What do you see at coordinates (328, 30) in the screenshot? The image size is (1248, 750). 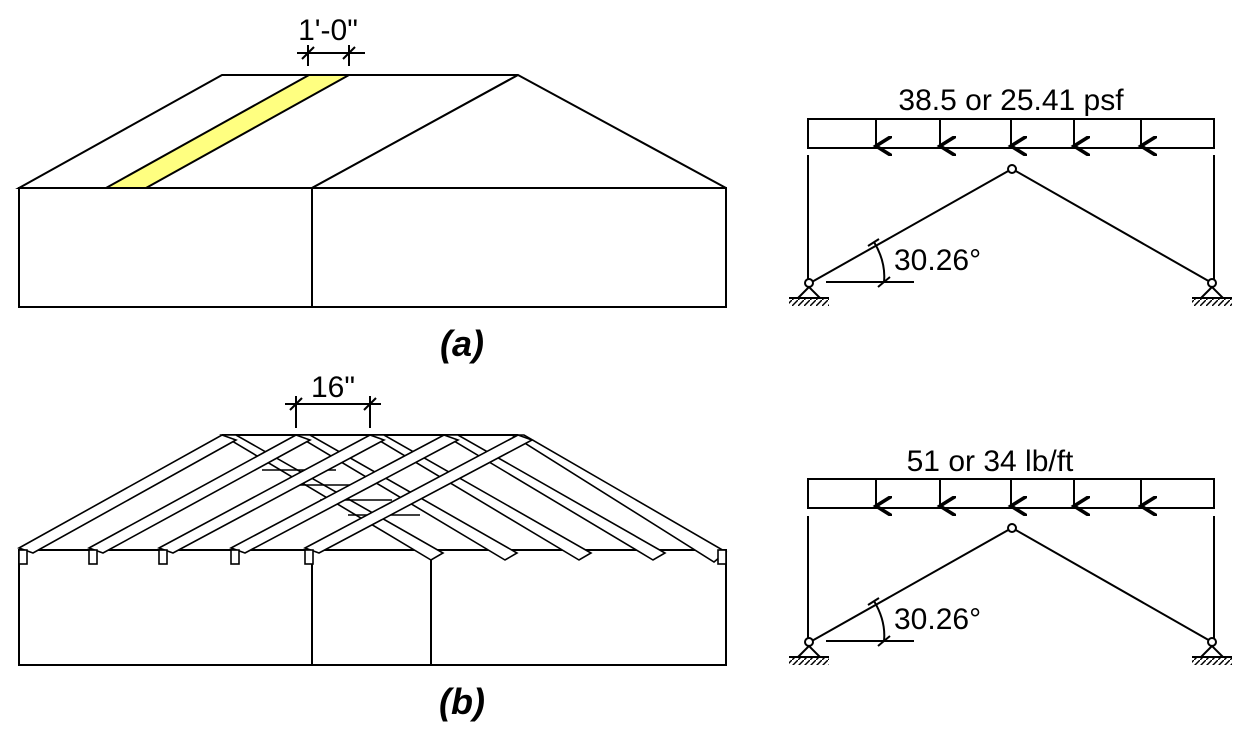 I see `strip-width-label: 1'-0"` at bounding box center [328, 30].